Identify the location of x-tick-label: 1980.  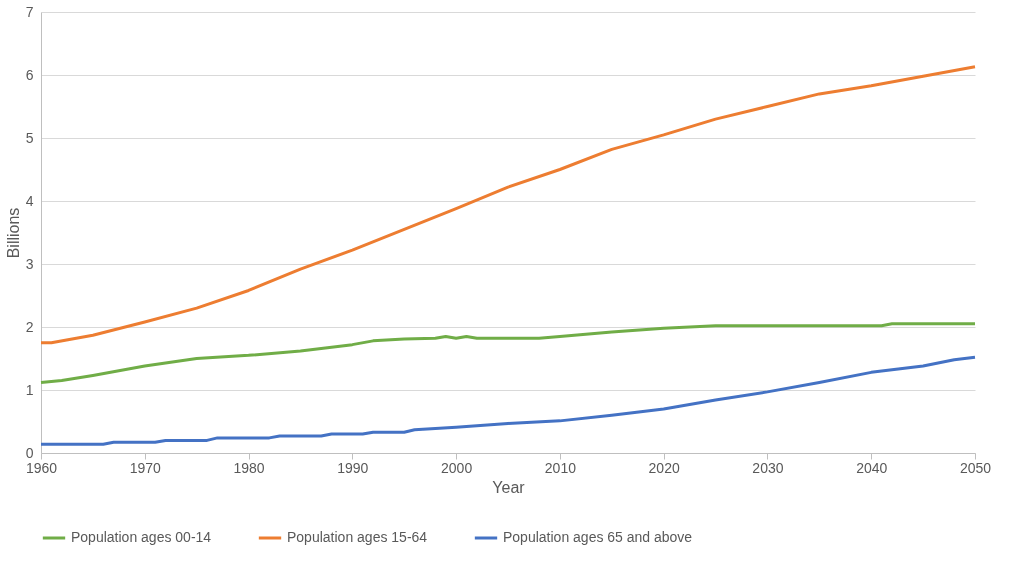
(249, 467).